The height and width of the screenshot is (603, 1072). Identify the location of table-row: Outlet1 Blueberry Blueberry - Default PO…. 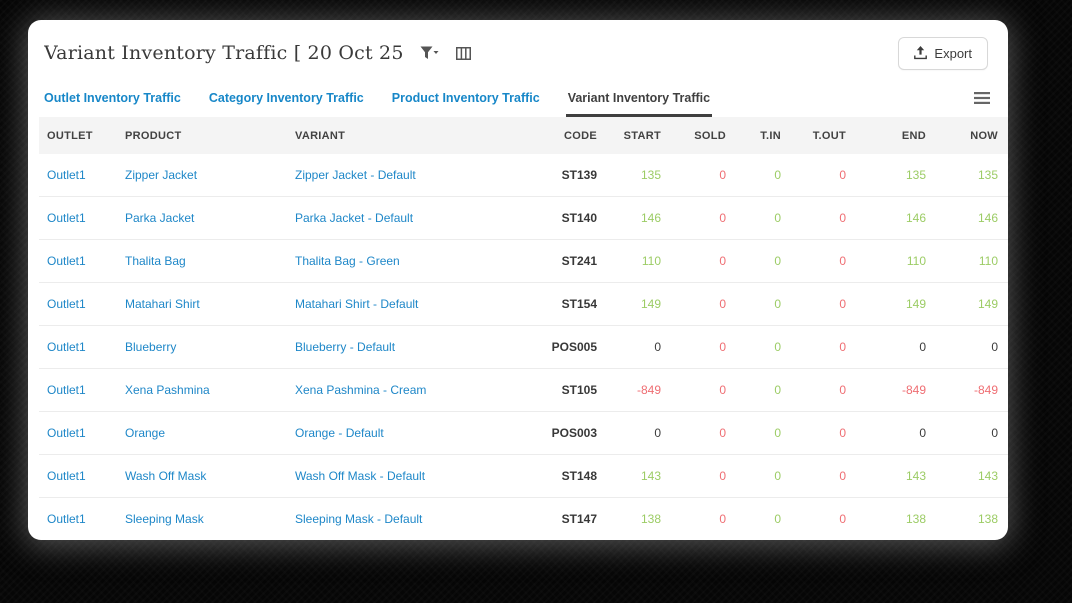
(523, 347).